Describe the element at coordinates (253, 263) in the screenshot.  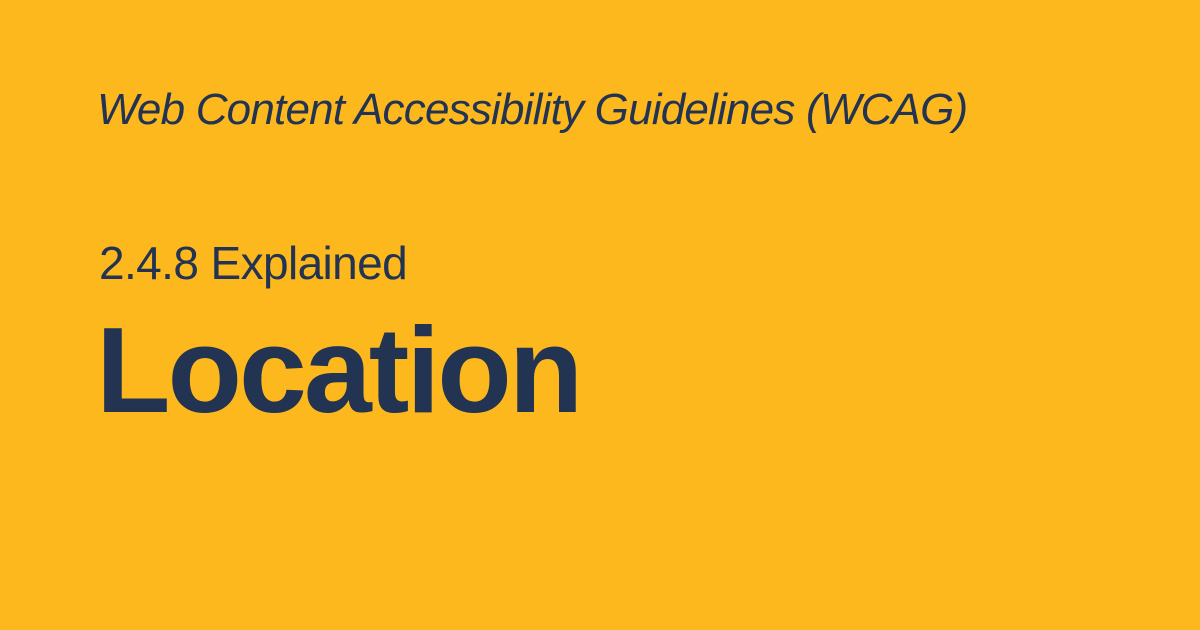
I see `card-subtitle: 2.4.8 Explained` at that location.